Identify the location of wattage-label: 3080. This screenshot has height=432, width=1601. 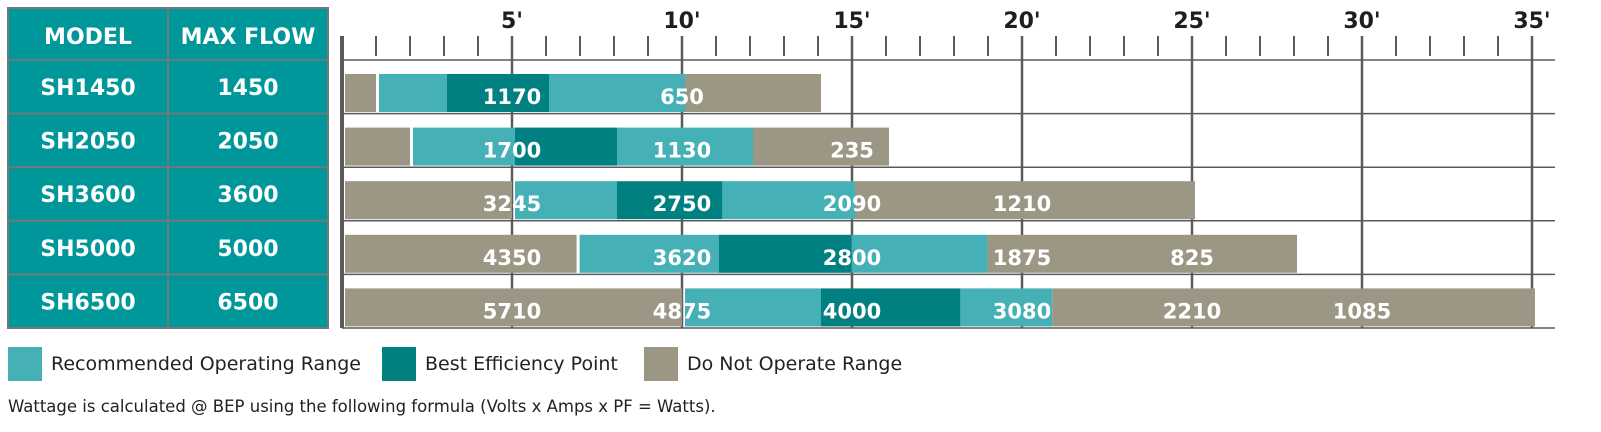
(1022, 311).